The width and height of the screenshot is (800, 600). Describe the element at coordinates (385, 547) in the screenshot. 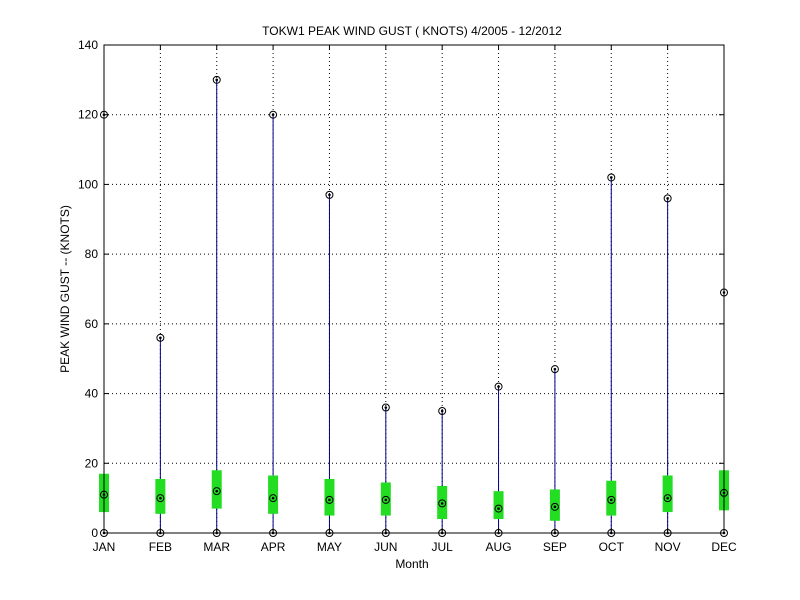

I see `x-tick-label: JUN` at that location.